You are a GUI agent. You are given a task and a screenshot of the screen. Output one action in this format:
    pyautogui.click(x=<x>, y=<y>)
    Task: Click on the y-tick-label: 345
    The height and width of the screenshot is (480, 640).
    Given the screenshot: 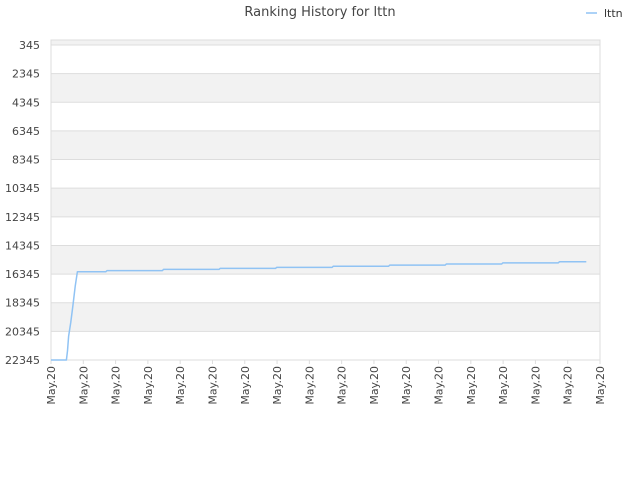 What is the action you would take?
    pyautogui.click(x=29, y=45)
    